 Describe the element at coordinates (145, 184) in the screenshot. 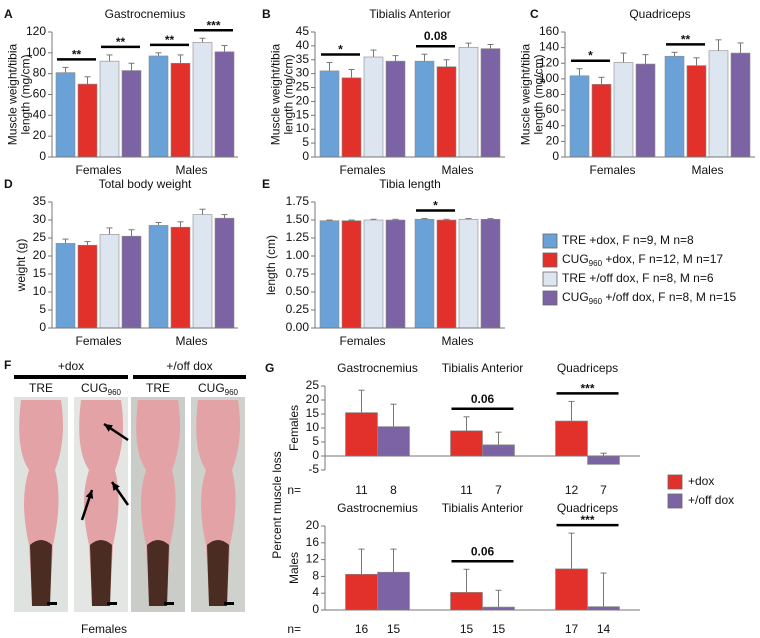

I see `chart-title: Total body weight` at that location.